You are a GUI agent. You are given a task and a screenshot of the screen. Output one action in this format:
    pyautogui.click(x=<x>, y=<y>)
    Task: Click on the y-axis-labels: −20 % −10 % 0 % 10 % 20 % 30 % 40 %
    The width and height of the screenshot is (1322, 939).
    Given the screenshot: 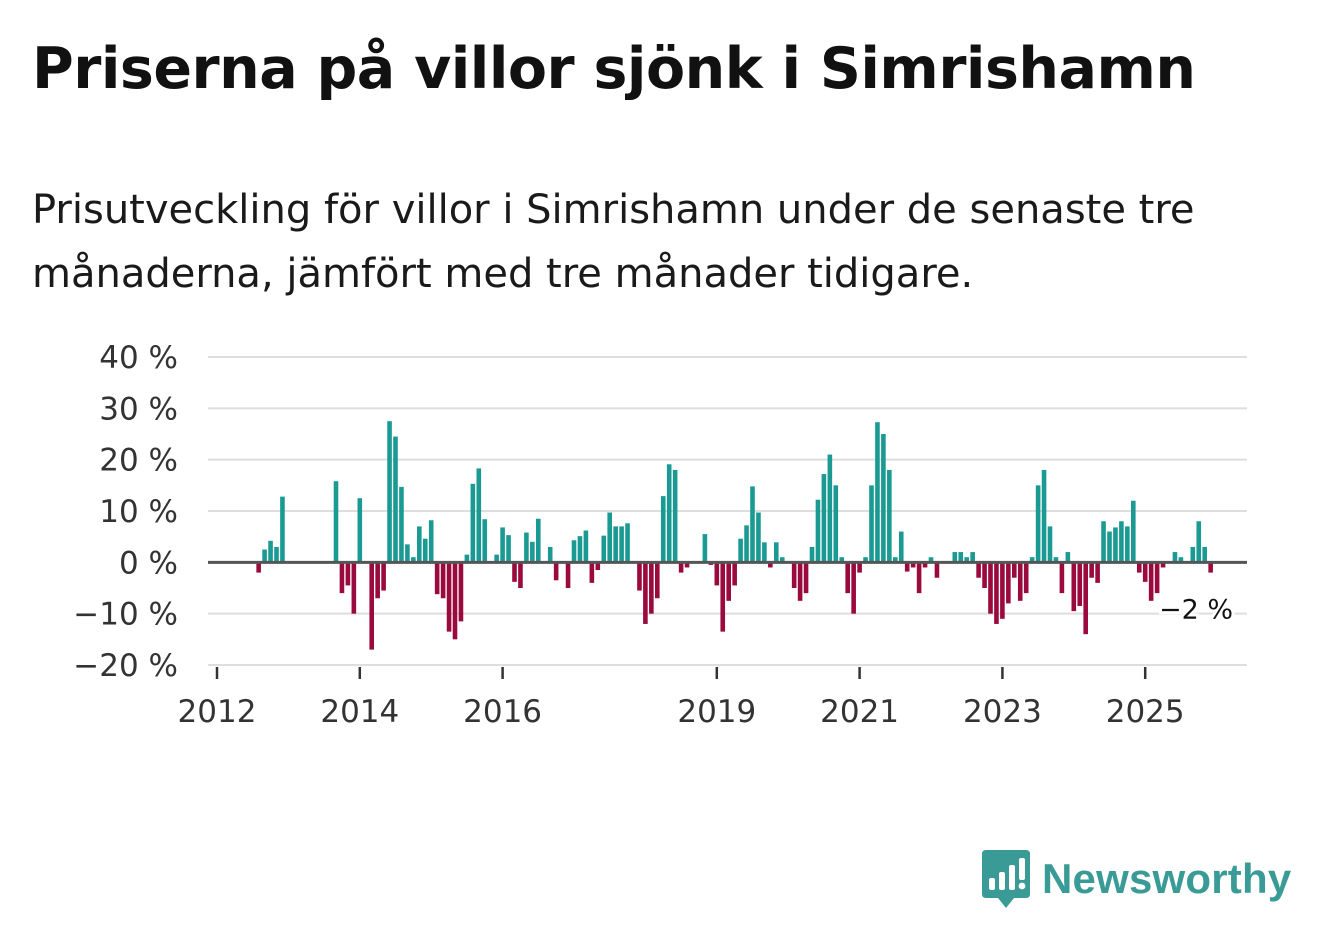 What is the action you would take?
    pyautogui.click(x=125, y=512)
    